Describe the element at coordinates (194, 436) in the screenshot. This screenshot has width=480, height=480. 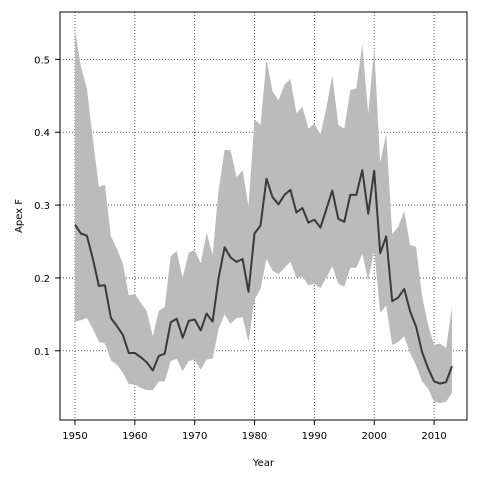
I see `x-tick-label: 1970` at that location.